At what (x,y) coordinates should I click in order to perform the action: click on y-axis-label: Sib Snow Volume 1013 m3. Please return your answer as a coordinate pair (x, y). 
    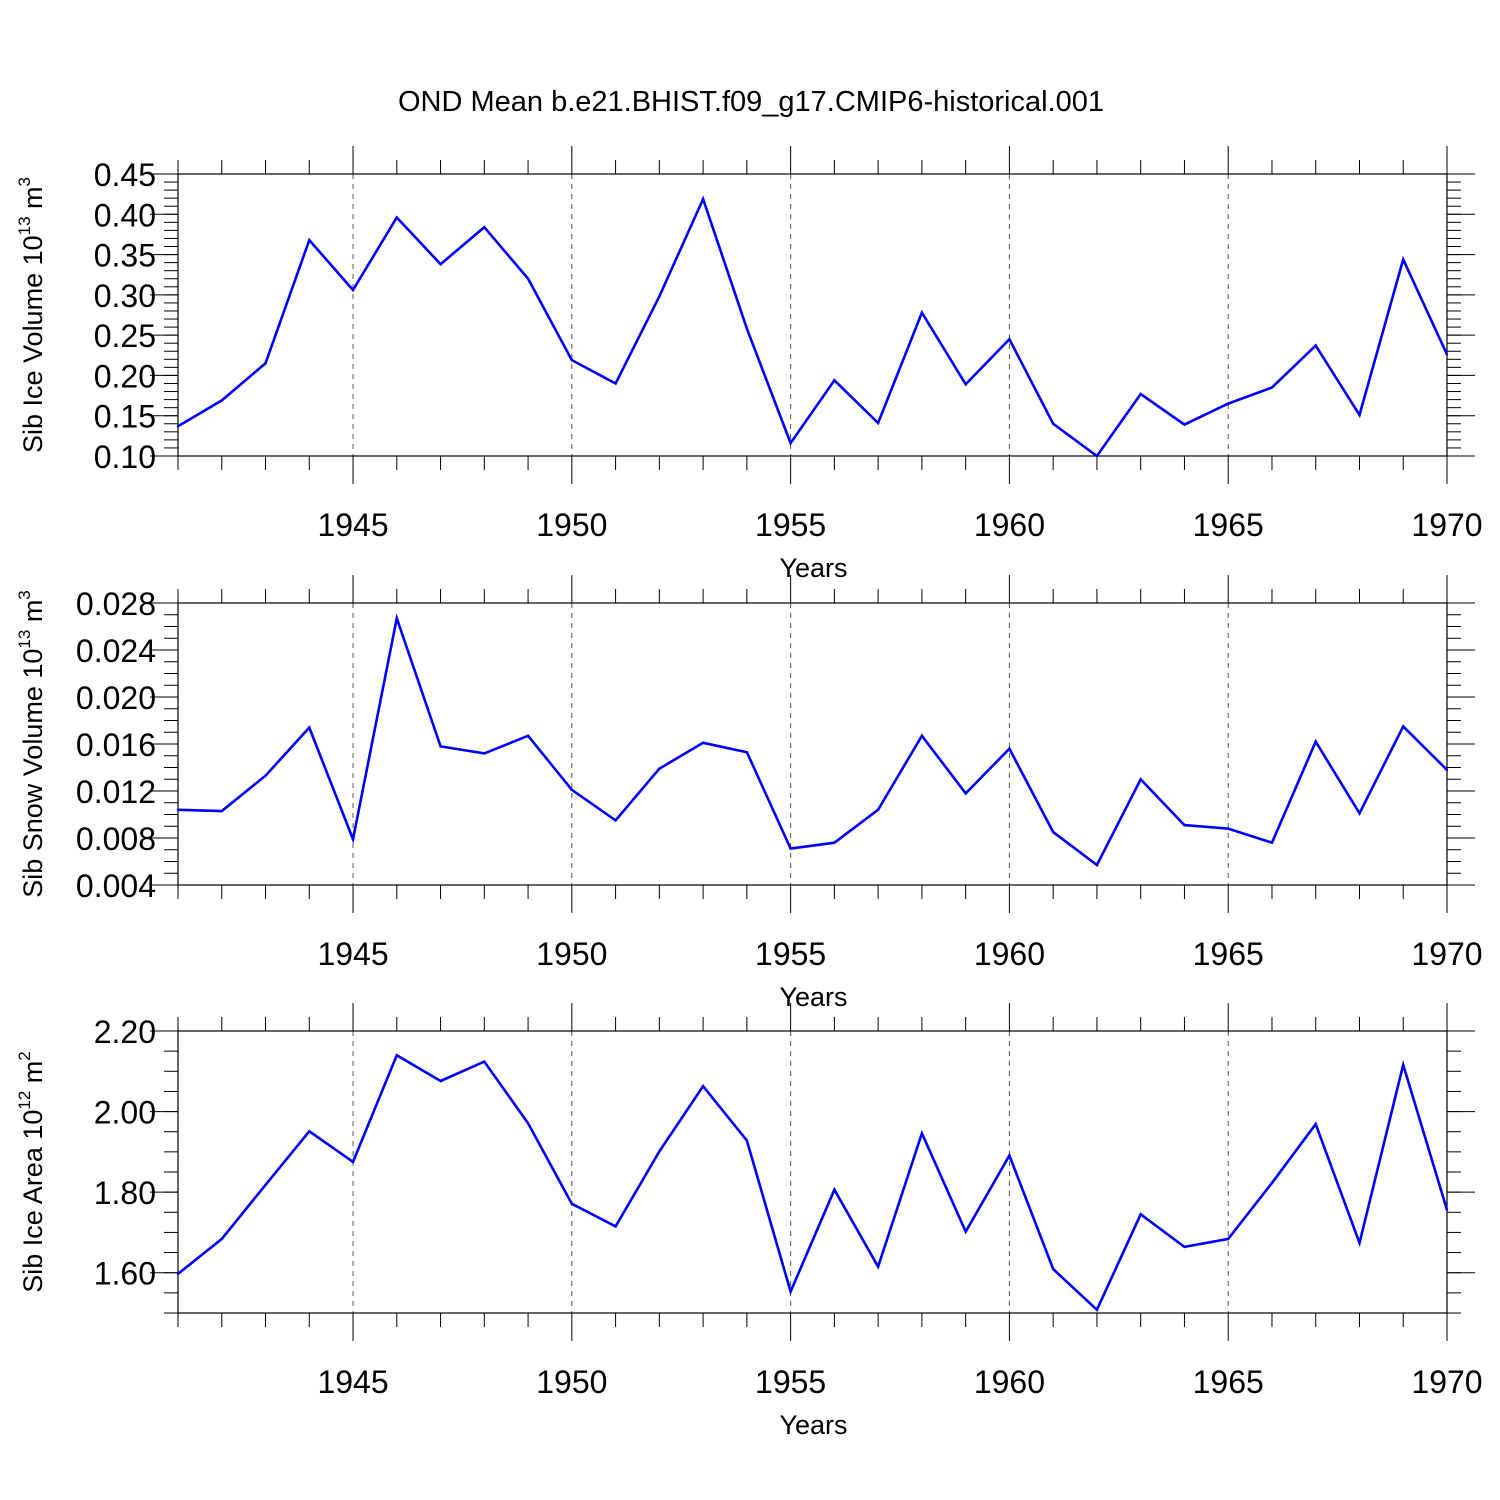
    Looking at the image, I should click on (31, 744).